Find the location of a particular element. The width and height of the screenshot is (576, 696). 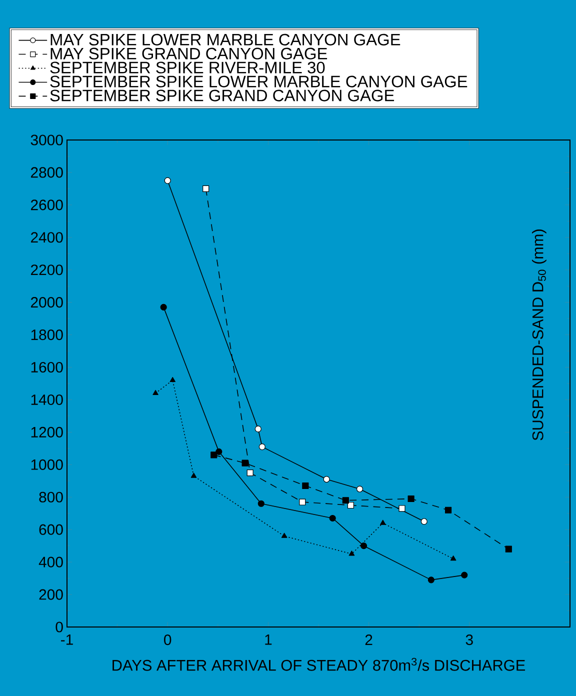

legend-label: MAY SPIKE GRAND CANYON GAGE is located at coordinates (189, 54).